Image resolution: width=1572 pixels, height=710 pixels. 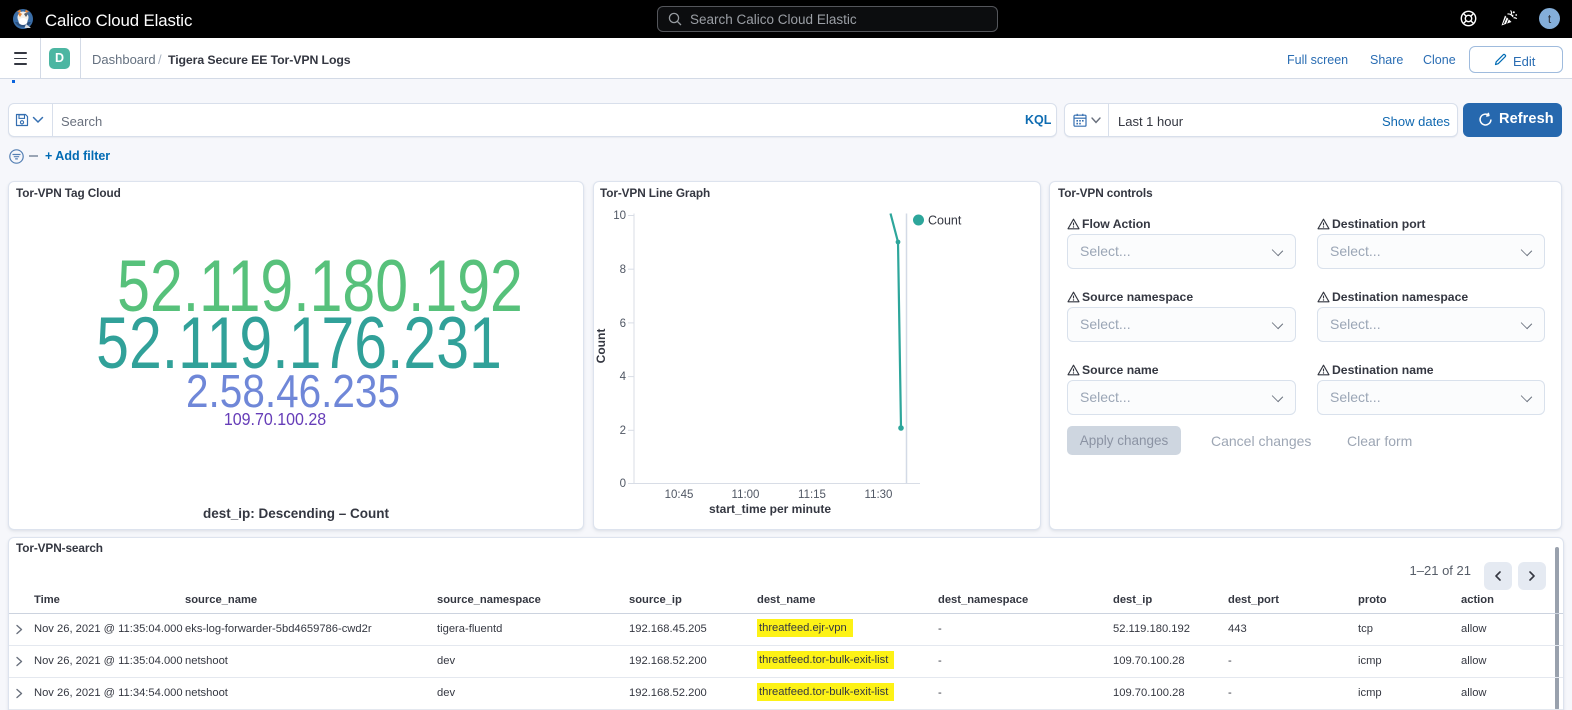 I want to click on svg-text: 10:45, so click(x=679, y=495).